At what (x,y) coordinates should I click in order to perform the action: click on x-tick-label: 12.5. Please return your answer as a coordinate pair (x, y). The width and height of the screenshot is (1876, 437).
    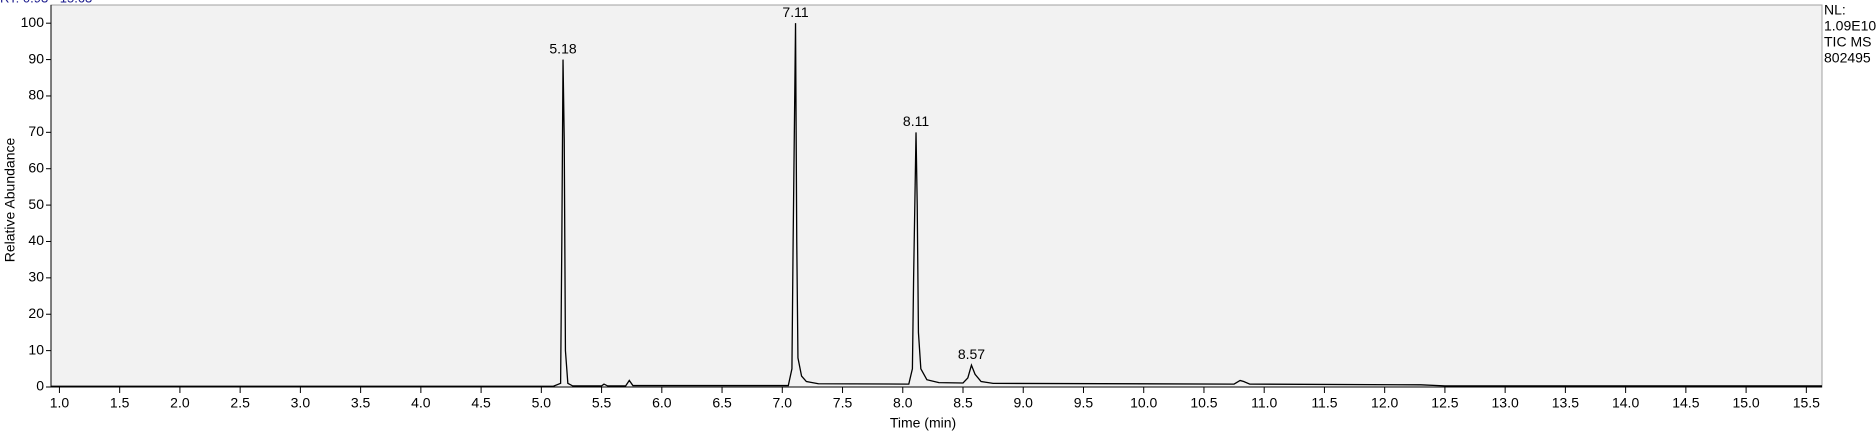
    Looking at the image, I should click on (1444, 403).